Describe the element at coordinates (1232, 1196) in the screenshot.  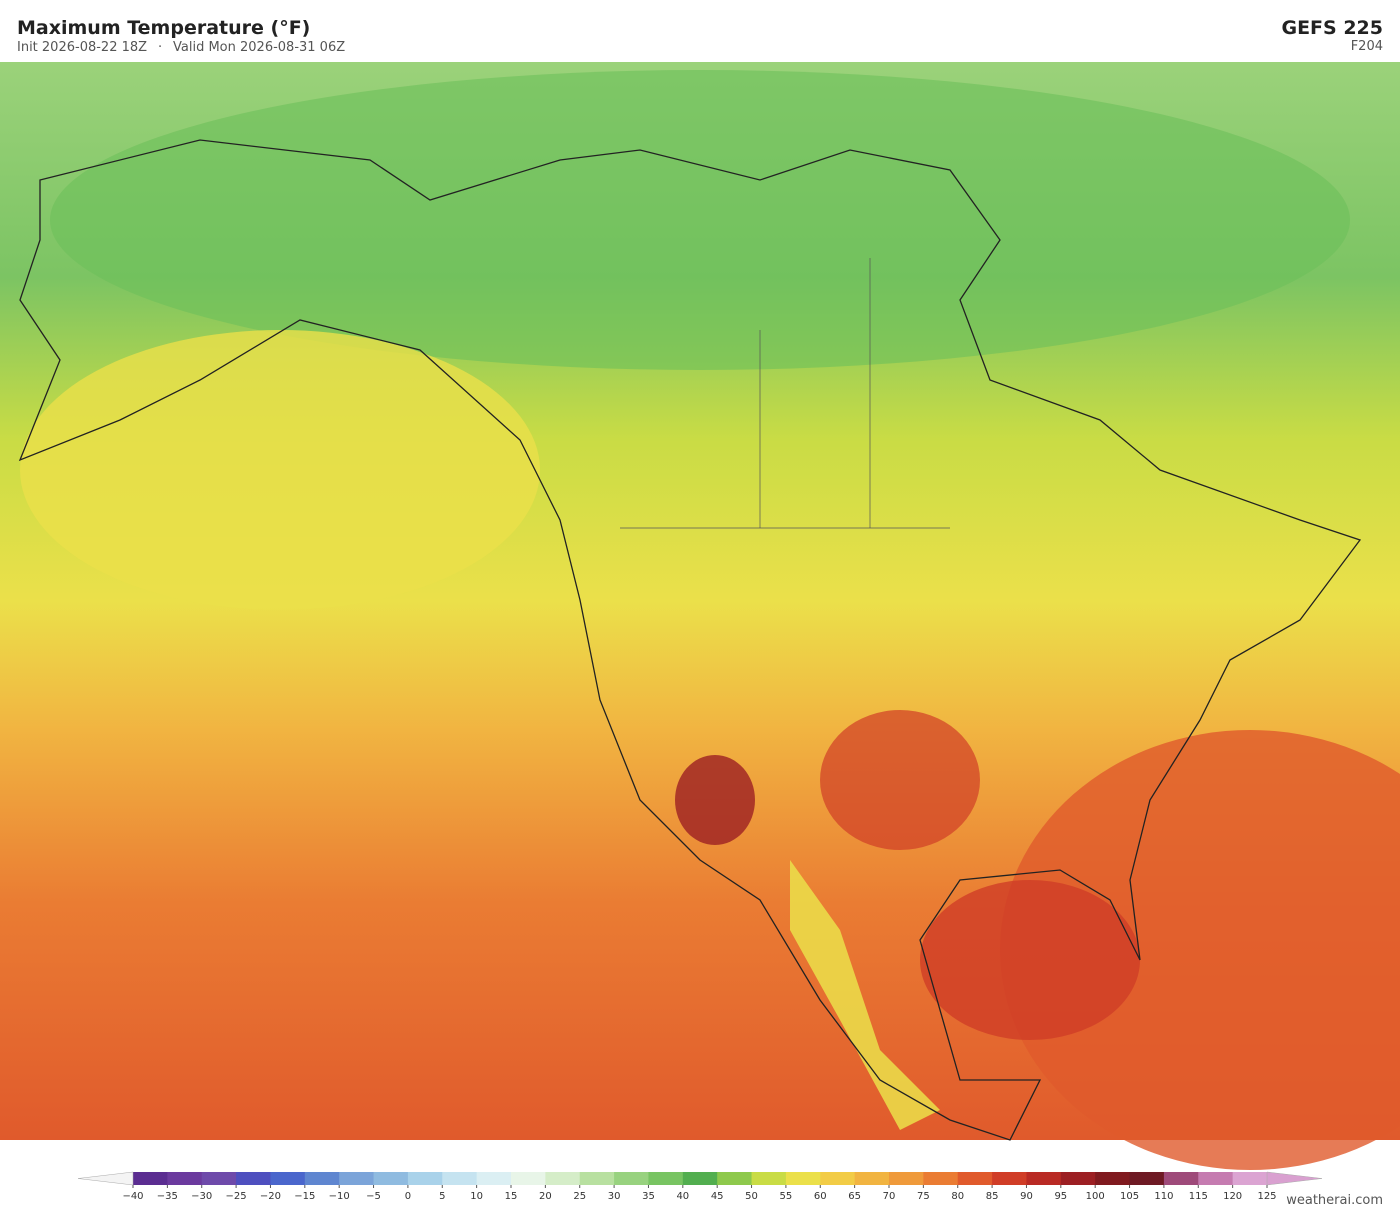
I see `tick-label: 120` at that location.